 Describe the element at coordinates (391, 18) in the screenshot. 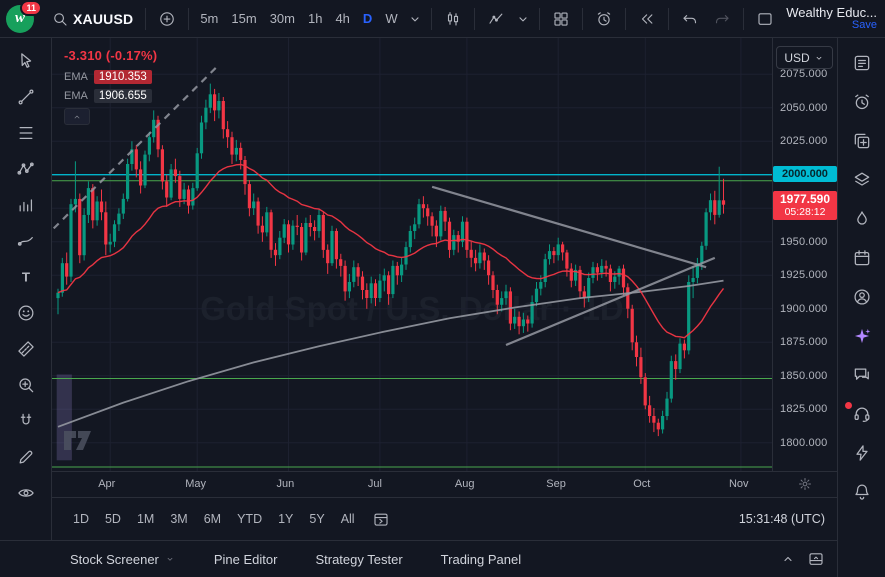

I see `timeframe-W: W` at that location.